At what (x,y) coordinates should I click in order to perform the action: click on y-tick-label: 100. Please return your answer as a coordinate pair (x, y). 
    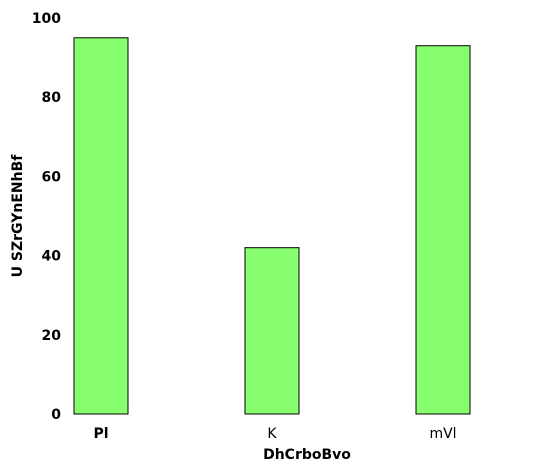
    Looking at the image, I should click on (46, 19).